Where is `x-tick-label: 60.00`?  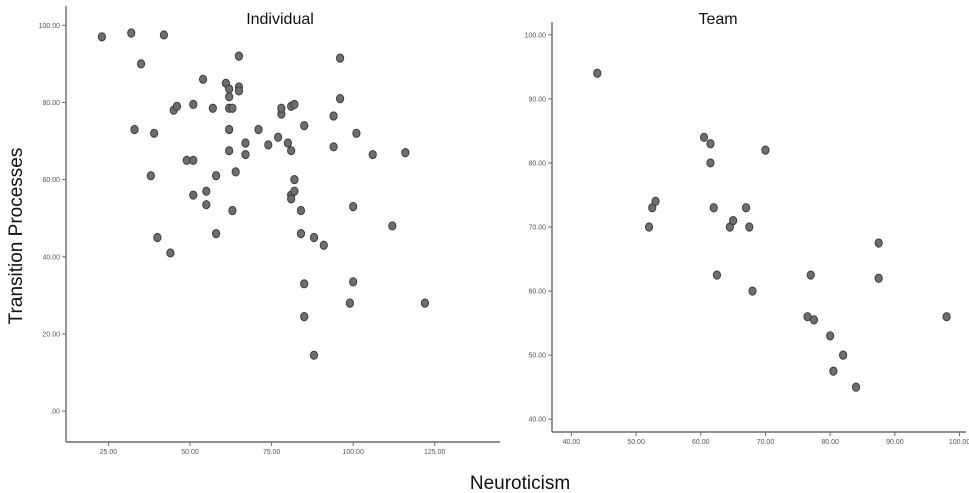
x-tick-label: 60.00 is located at coordinates (701, 442).